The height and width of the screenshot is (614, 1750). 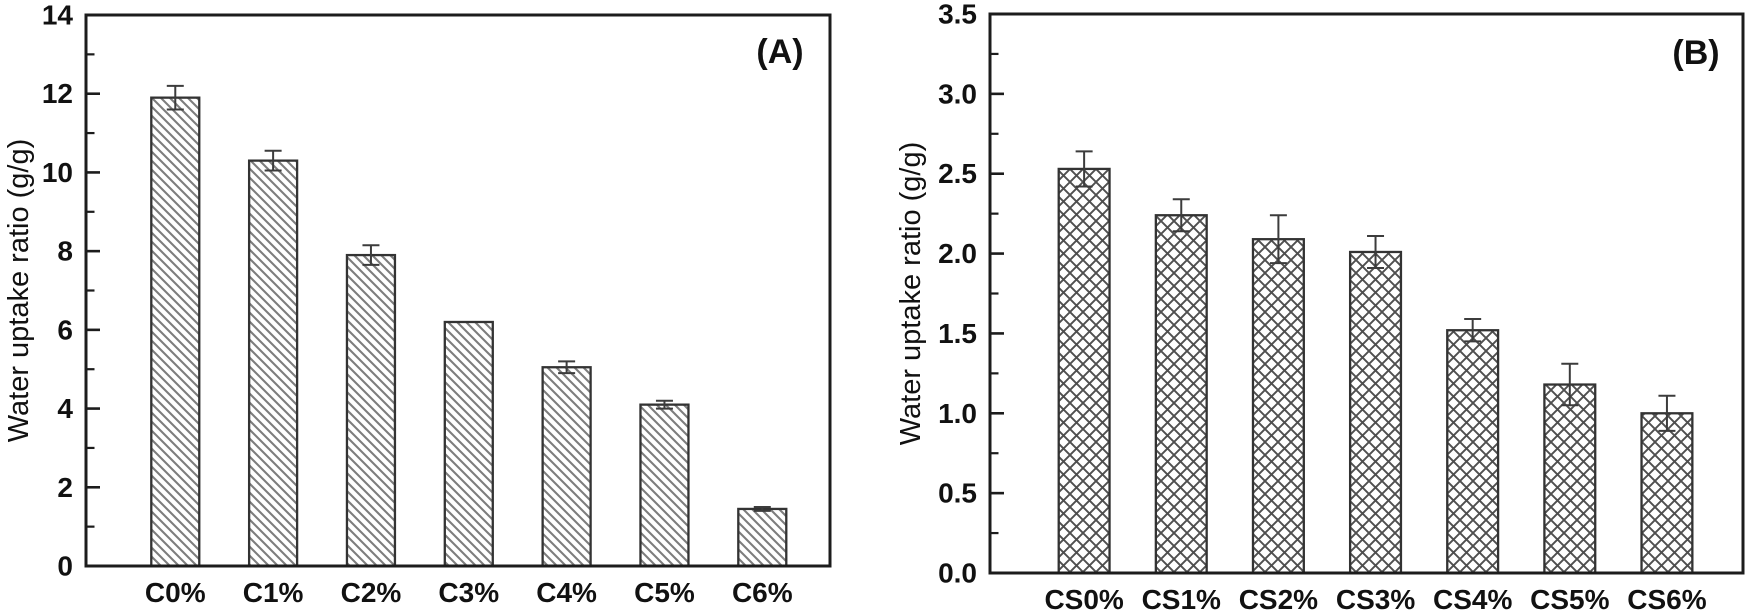 What do you see at coordinates (58, 15) in the screenshot?
I see `y-tick-label: 14` at bounding box center [58, 15].